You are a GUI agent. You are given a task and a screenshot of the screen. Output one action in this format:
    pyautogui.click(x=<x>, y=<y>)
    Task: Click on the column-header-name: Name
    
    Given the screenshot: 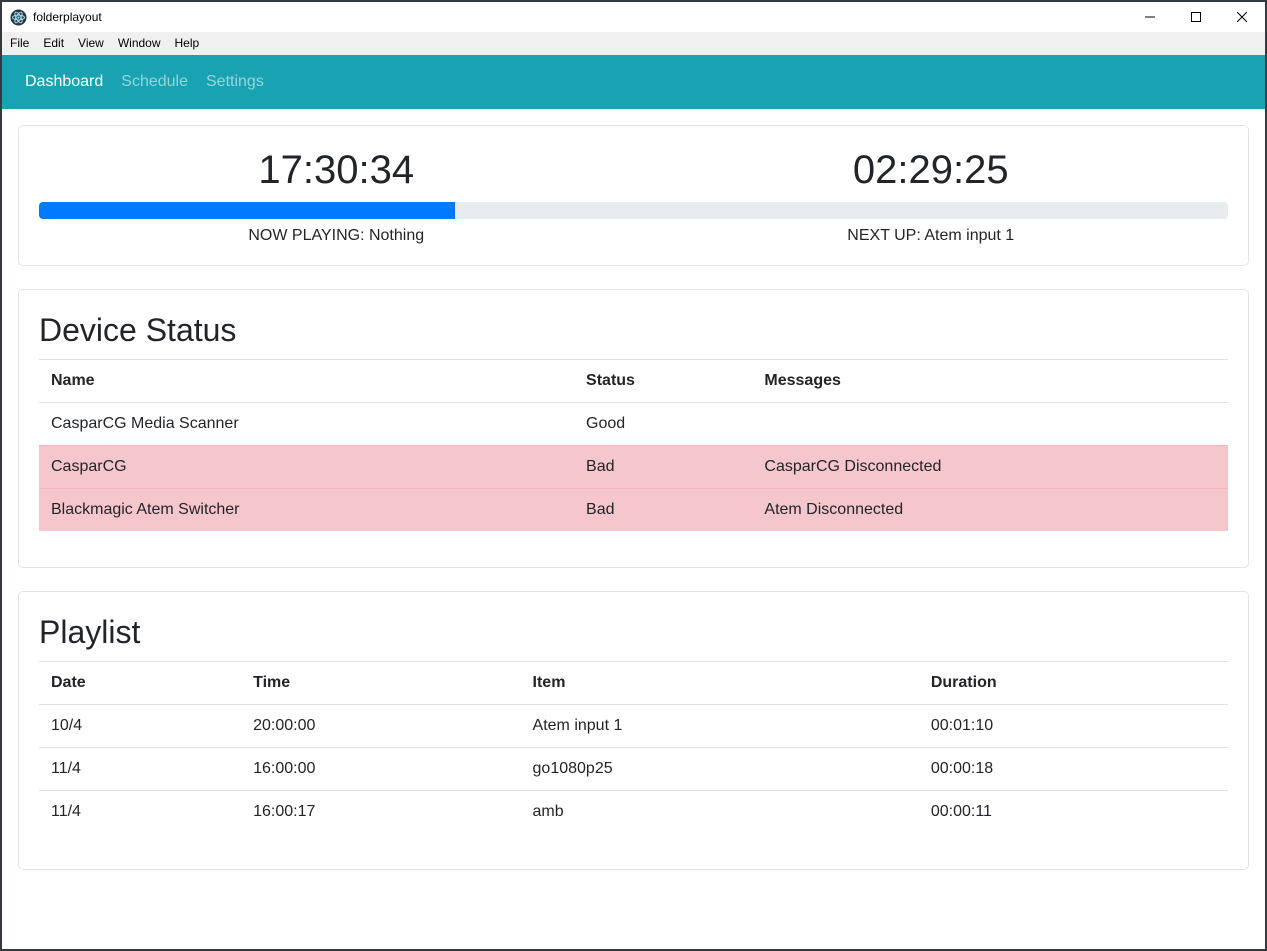 What is the action you would take?
    pyautogui.click(x=307, y=381)
    